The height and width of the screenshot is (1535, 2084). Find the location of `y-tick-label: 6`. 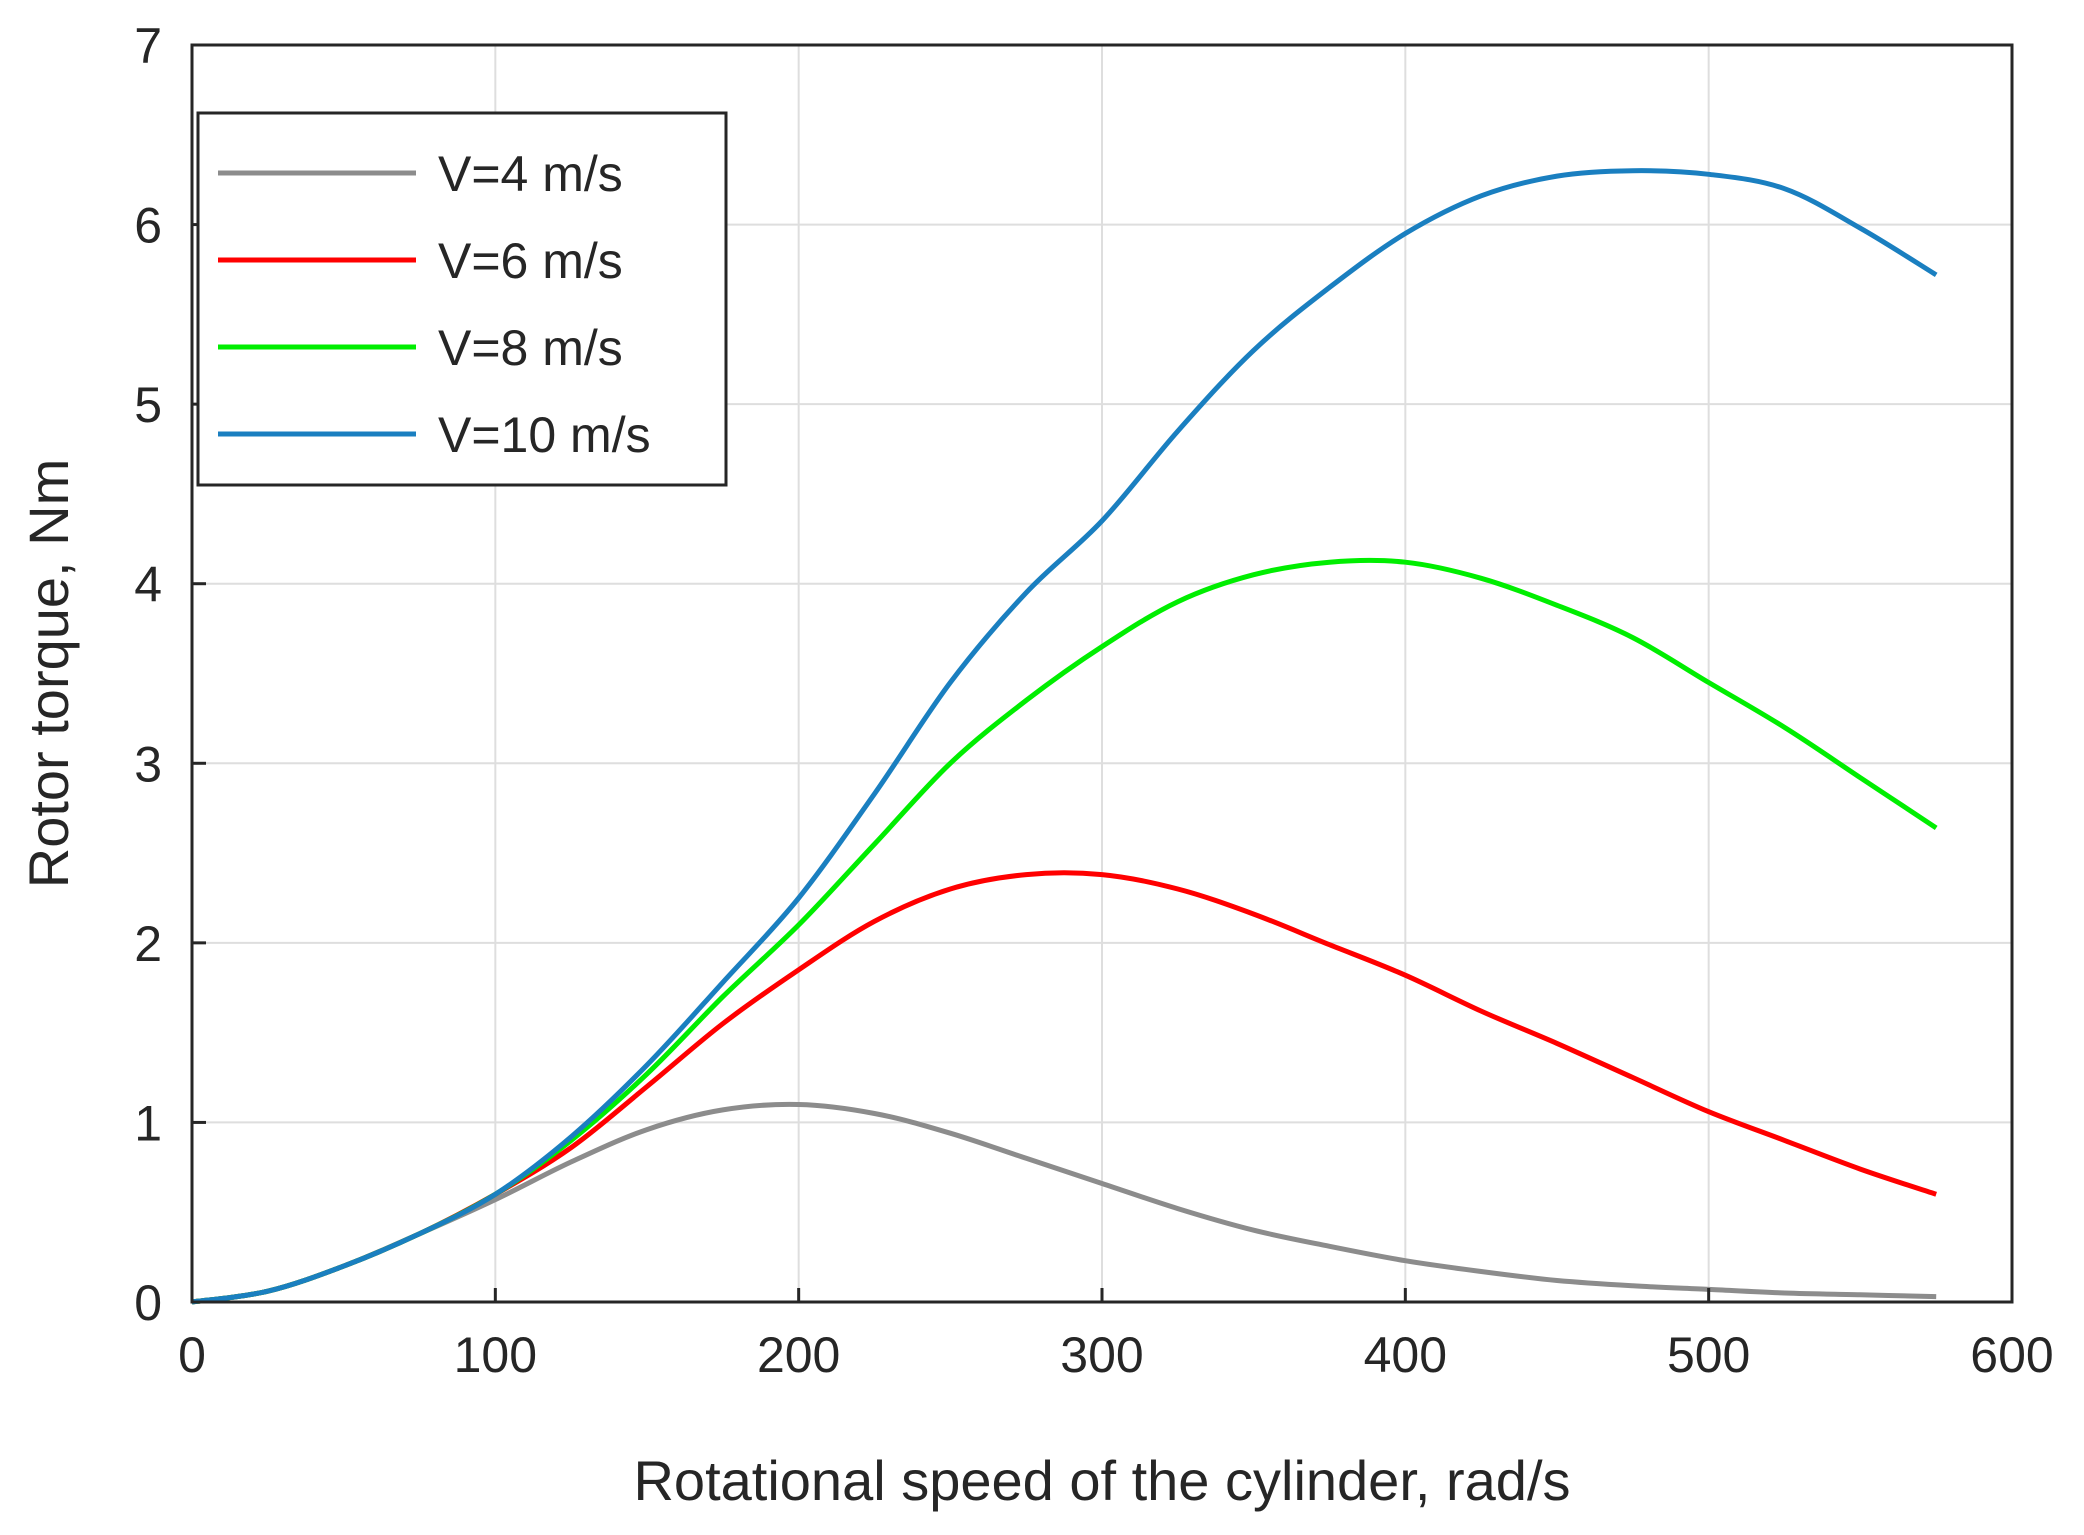

y-tick-label: 6 is located at coordinates (148, 226).